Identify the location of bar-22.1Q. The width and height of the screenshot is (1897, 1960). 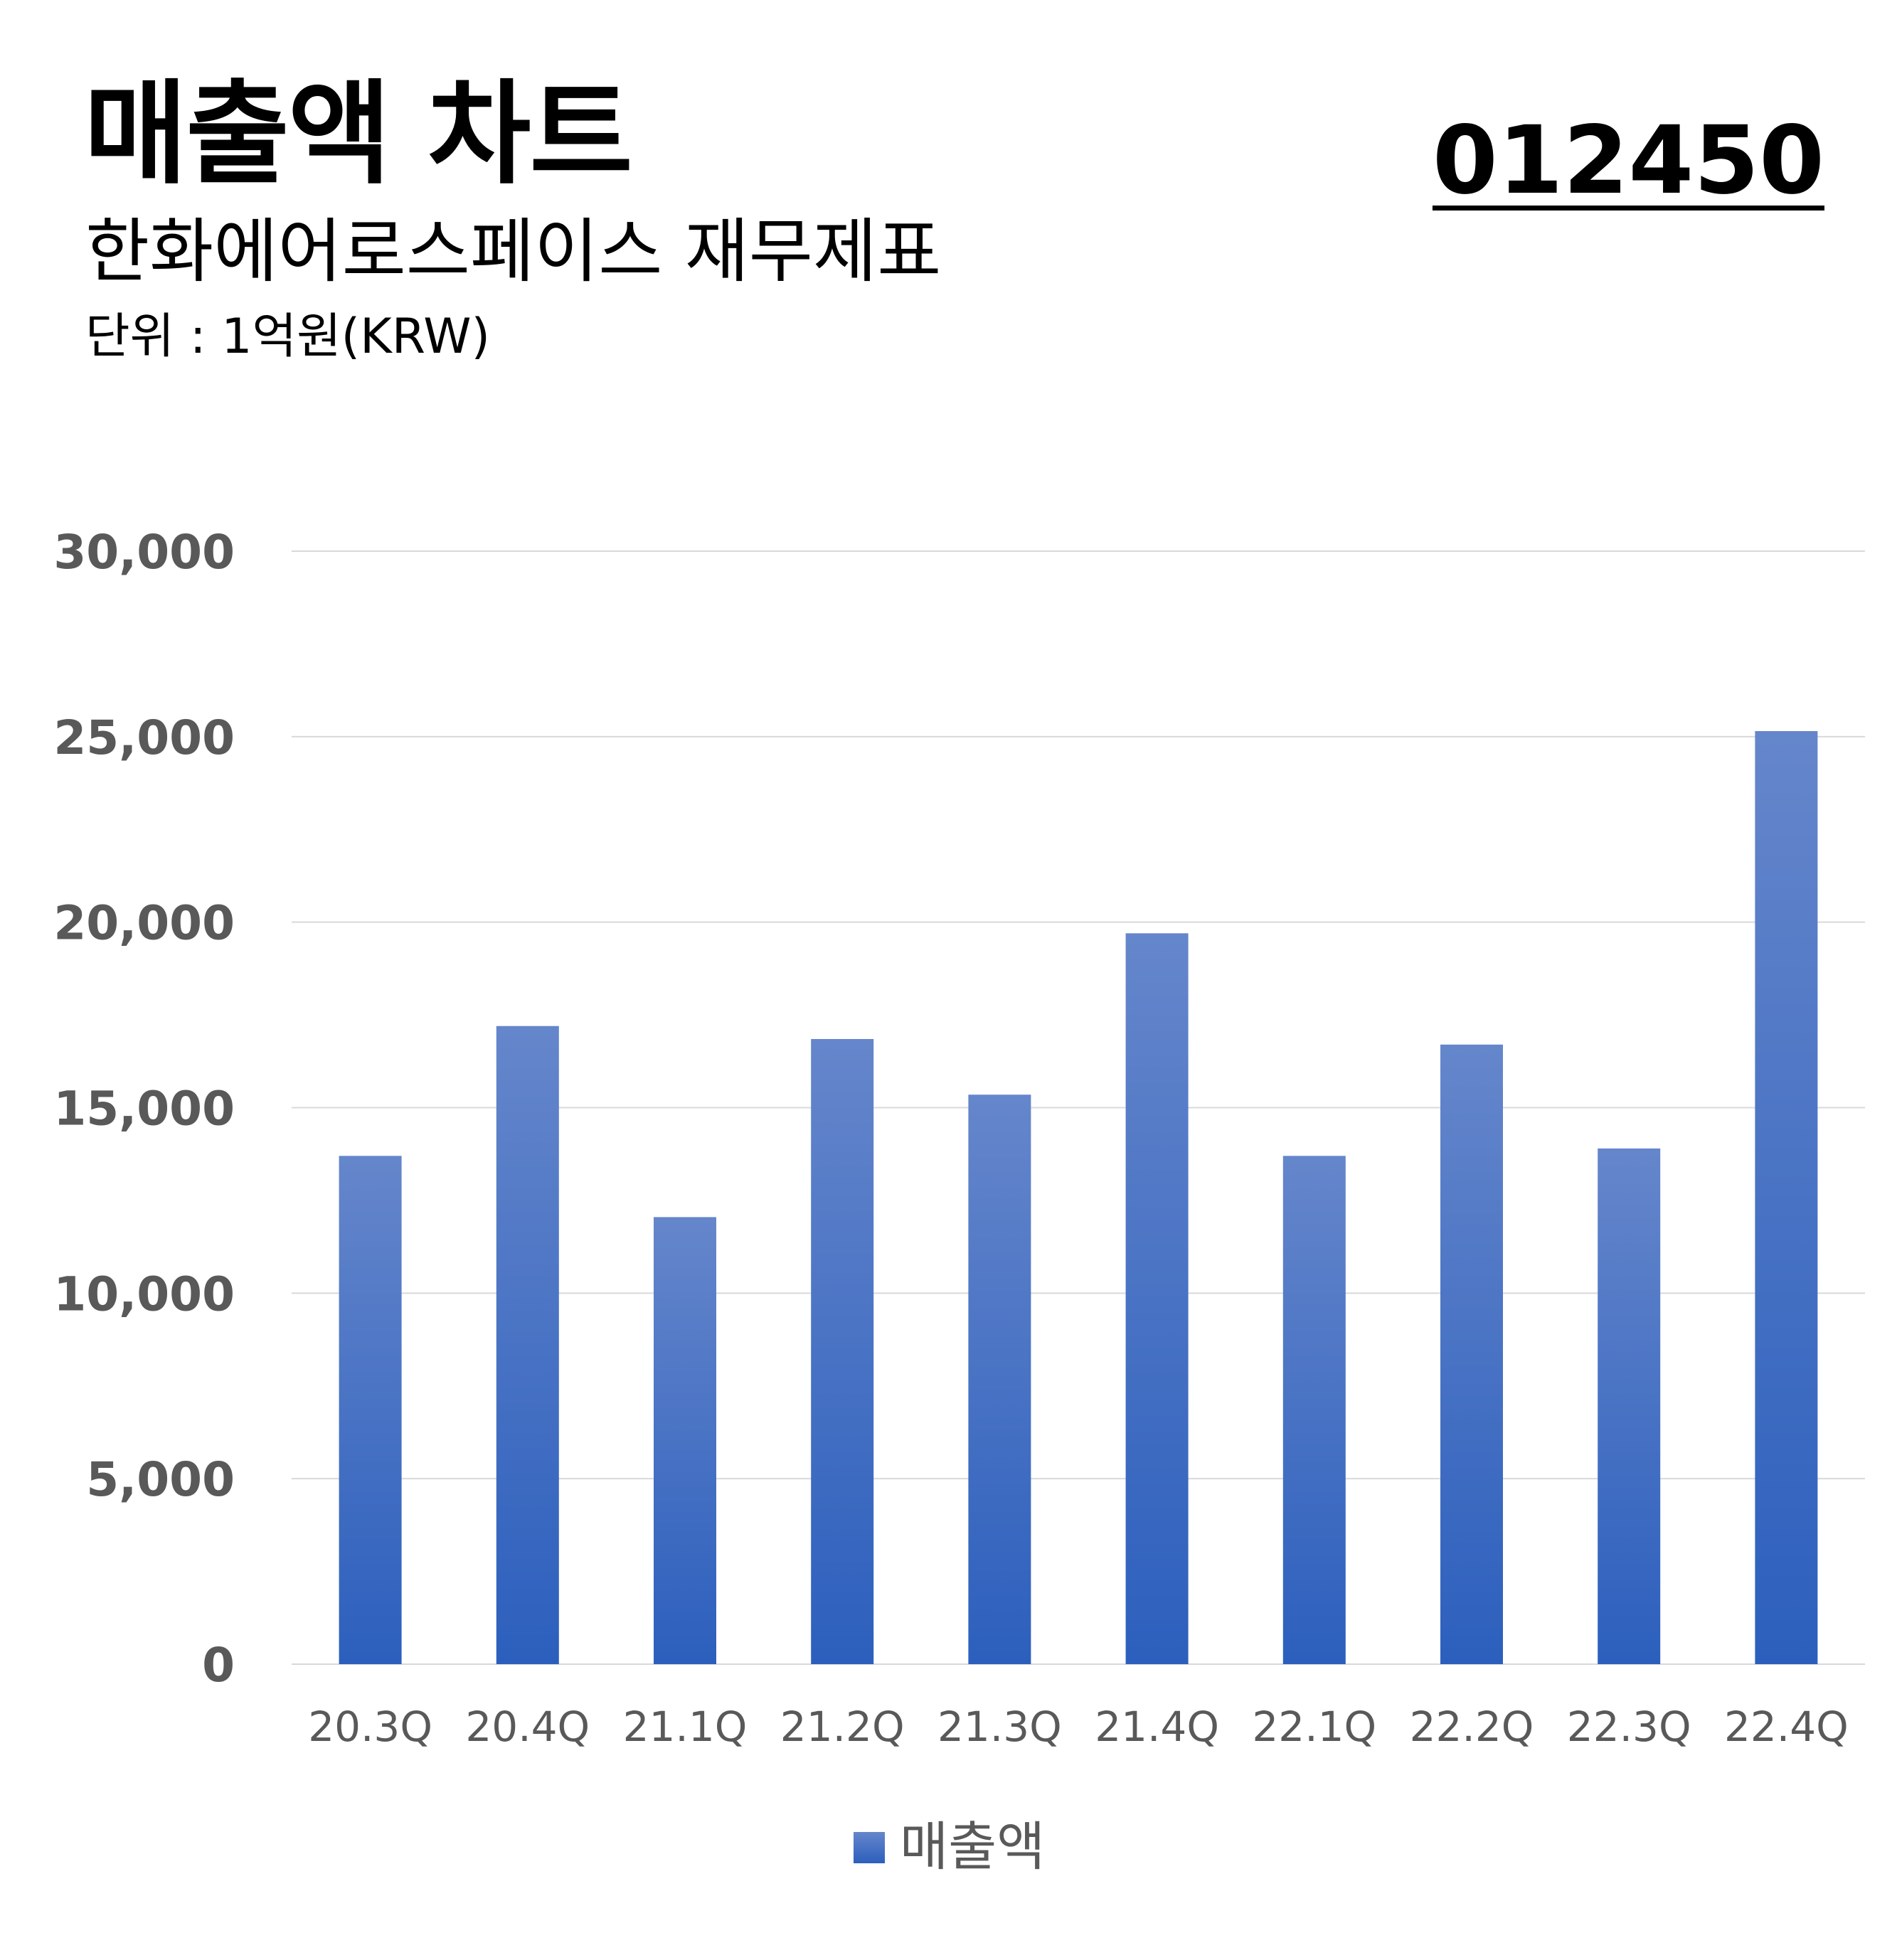
(1314, 1410).